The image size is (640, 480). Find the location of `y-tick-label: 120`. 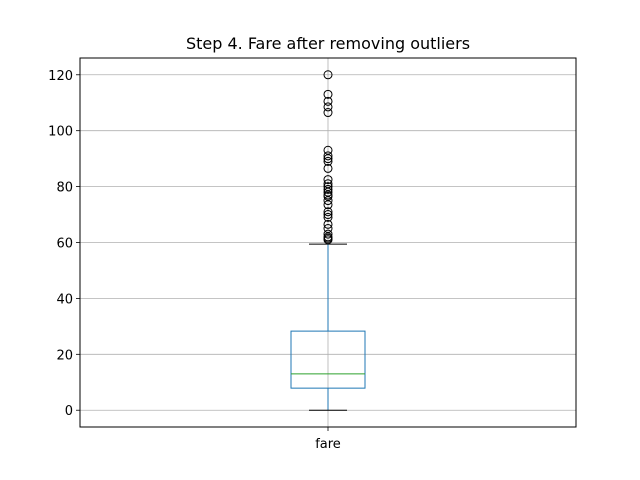

y-tick-label: 120 is located at coordinates (60, 76).